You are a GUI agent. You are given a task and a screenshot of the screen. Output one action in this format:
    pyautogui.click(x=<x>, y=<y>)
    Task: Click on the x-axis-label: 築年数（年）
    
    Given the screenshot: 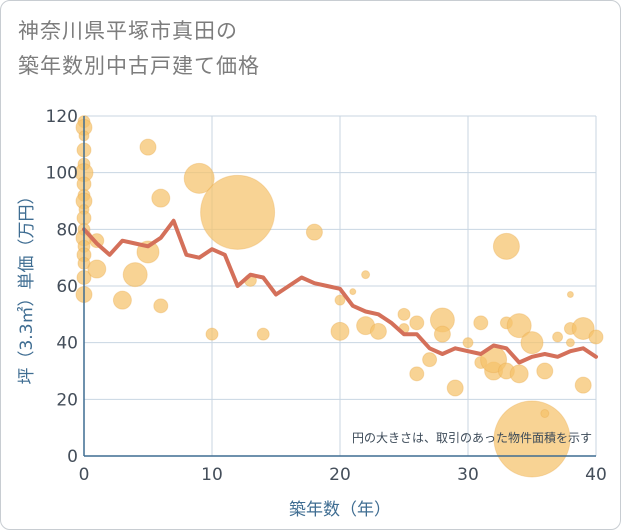 What is the action you would take?
    pyautogui.click(x=340, y=510)
    